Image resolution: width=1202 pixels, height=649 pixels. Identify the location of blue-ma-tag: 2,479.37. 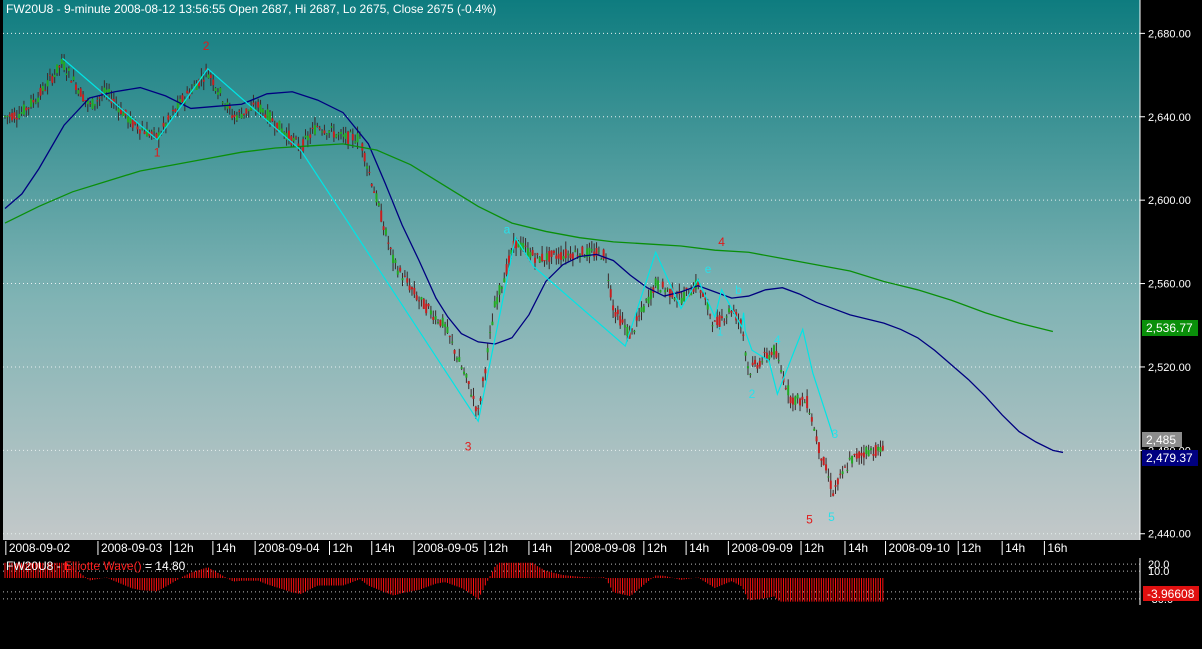
(1169, 458).